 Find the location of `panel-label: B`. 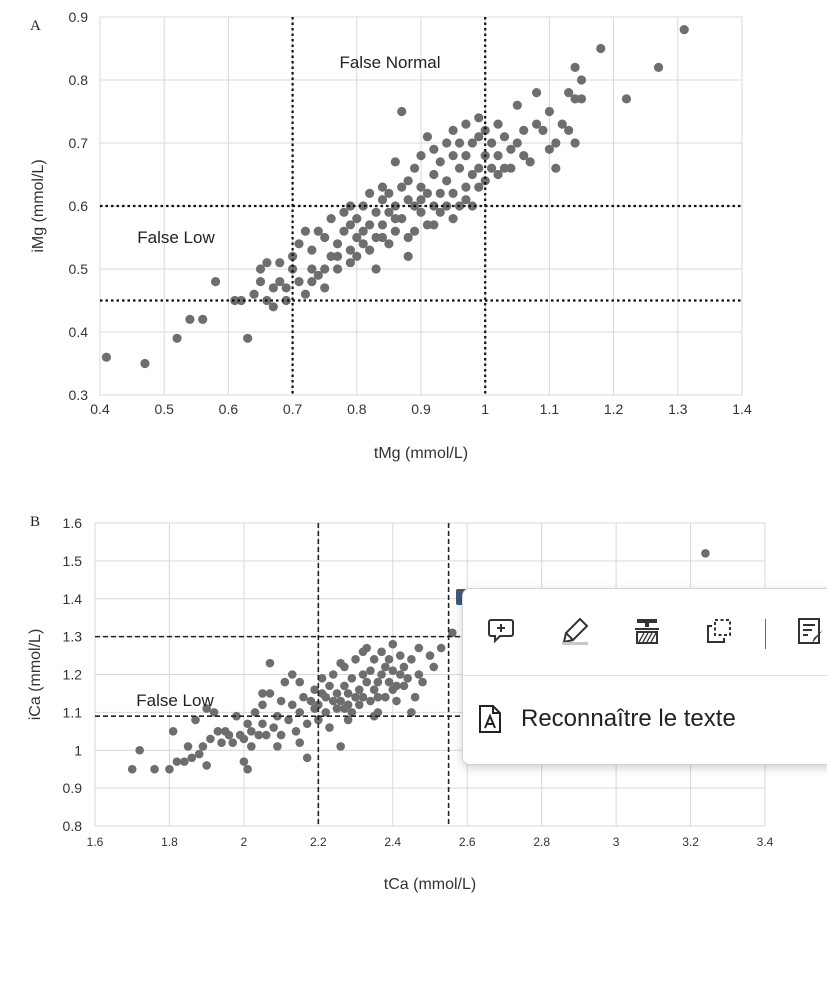

panel-label: B is located at coordinates (35, 522).